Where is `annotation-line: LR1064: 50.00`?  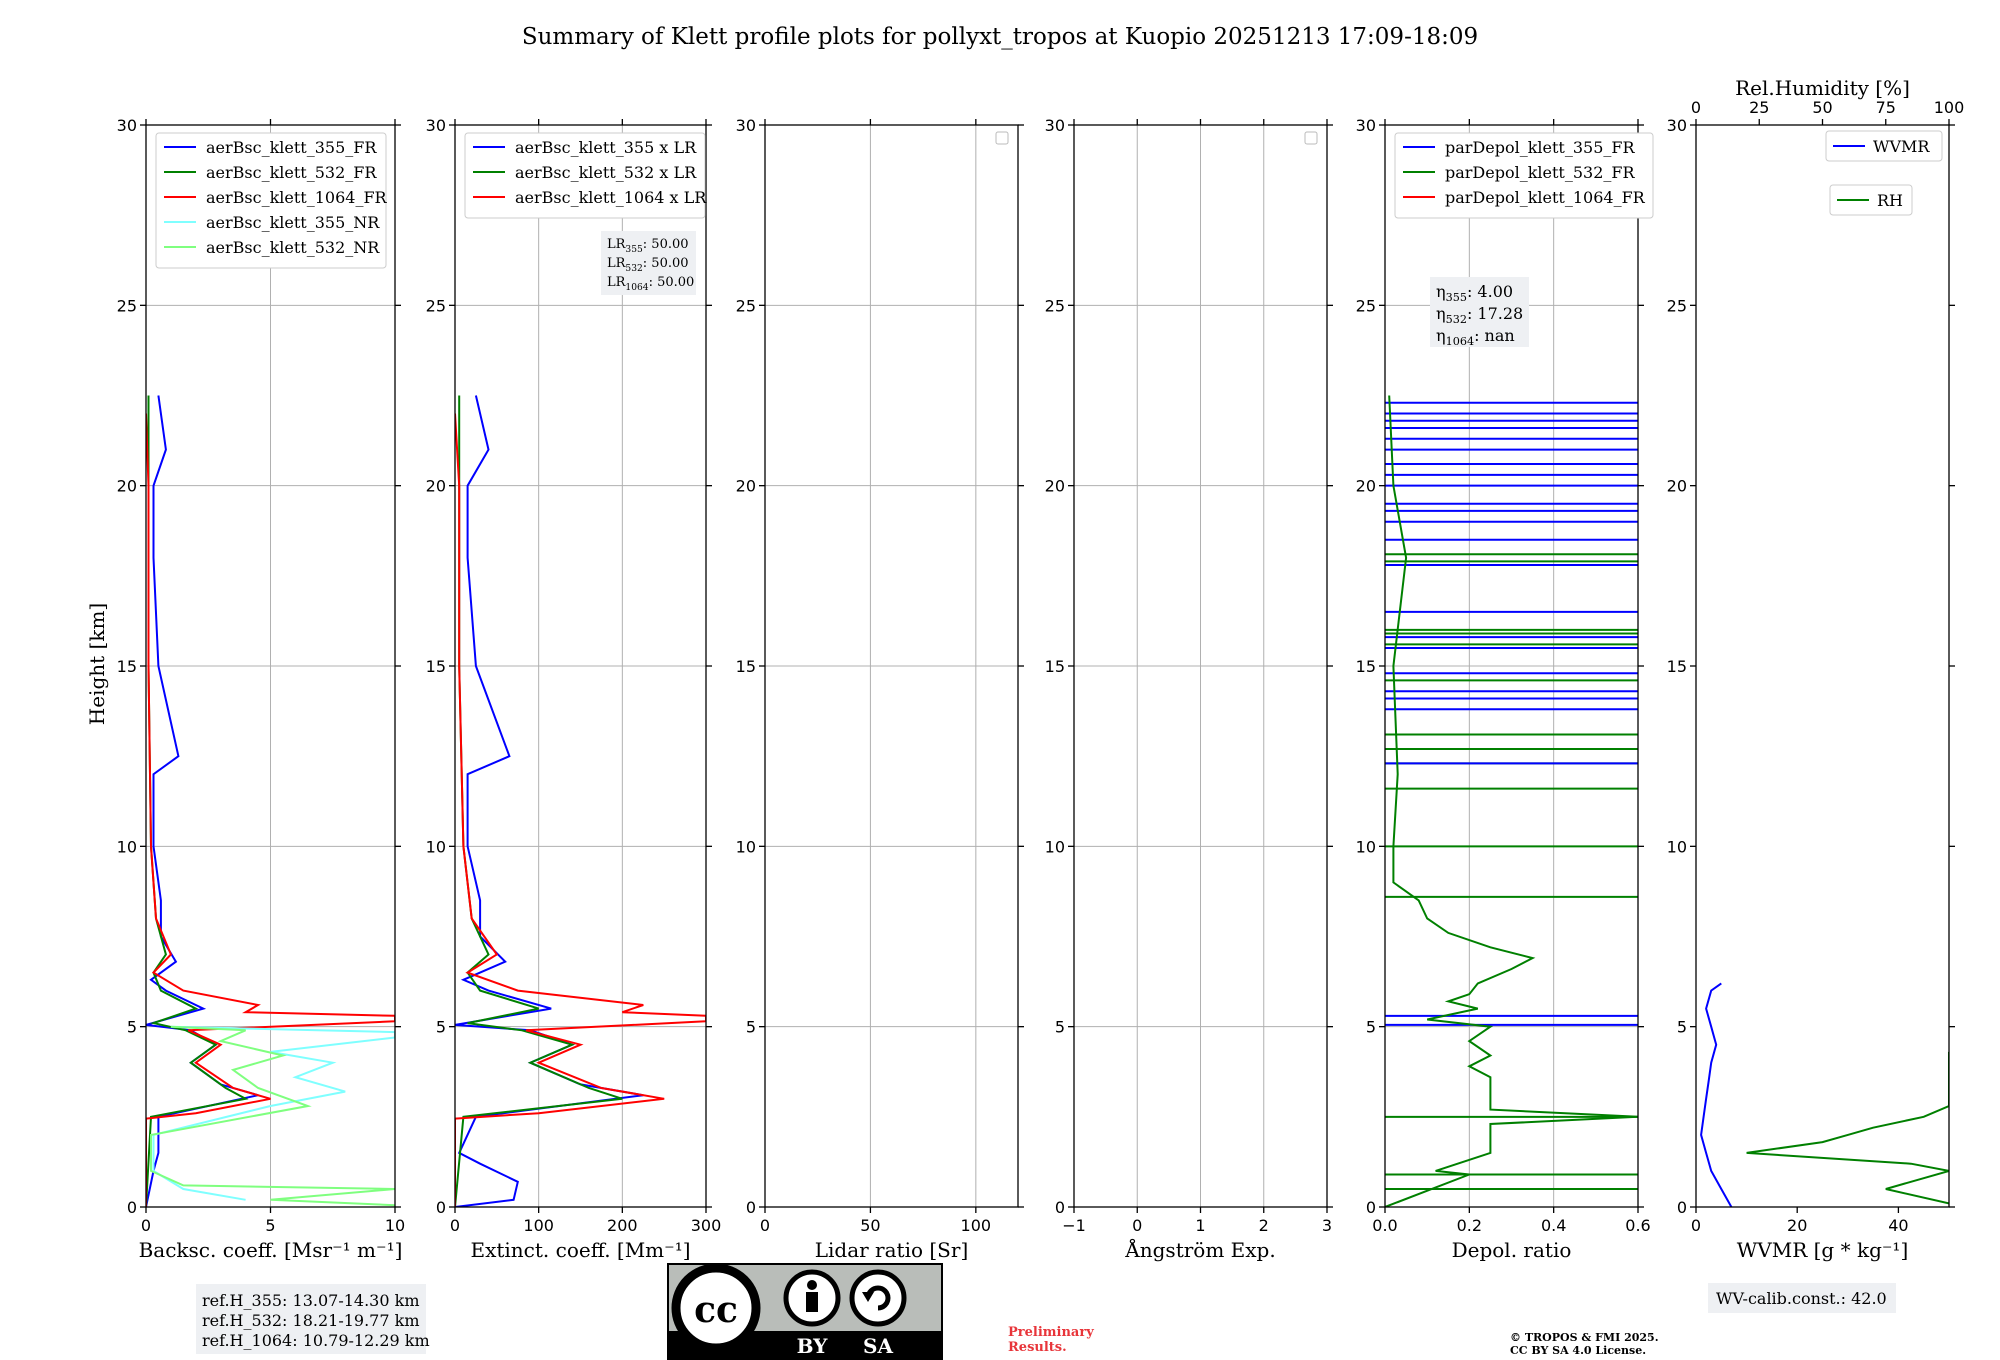 annotation-line: LR1064: 50.00 is located at coordinates (650, 284).